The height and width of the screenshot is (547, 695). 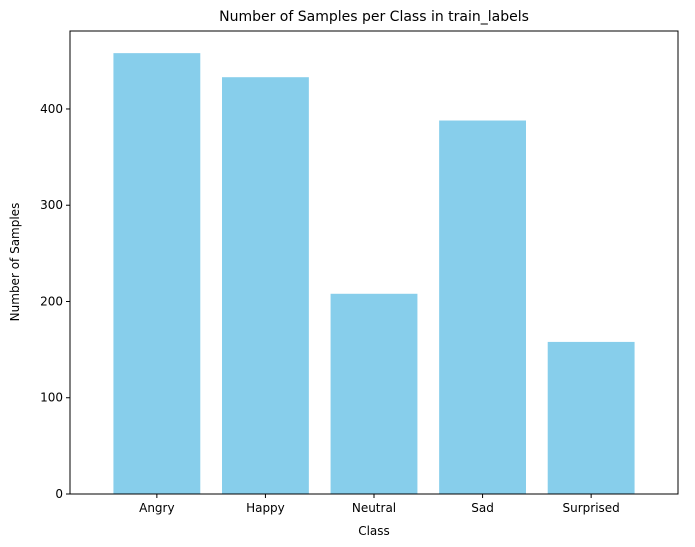 I want to click on bar-neutral, so click(x=374, y=393).